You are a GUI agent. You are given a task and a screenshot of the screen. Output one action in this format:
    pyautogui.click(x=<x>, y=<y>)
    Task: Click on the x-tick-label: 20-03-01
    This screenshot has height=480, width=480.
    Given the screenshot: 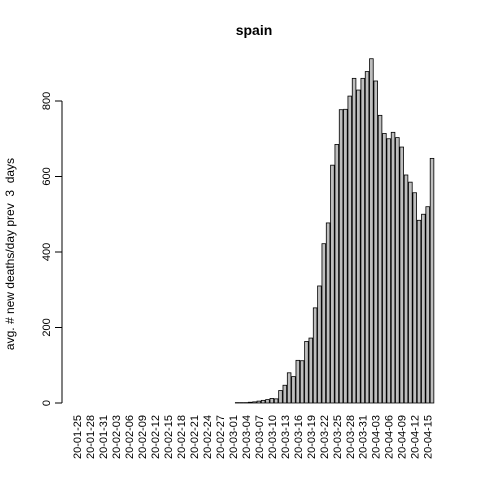 What is the action you would take?
    pyautogui.click(x=234, y=437)
    